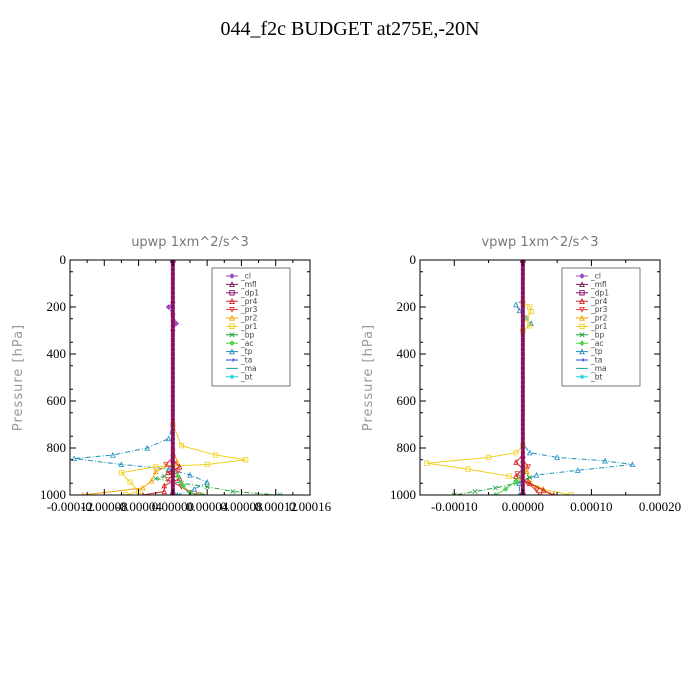 Image resolution: width=700 pixels, height=700 pixels. I want to click on legend-item: _bt, so click(589, 376).